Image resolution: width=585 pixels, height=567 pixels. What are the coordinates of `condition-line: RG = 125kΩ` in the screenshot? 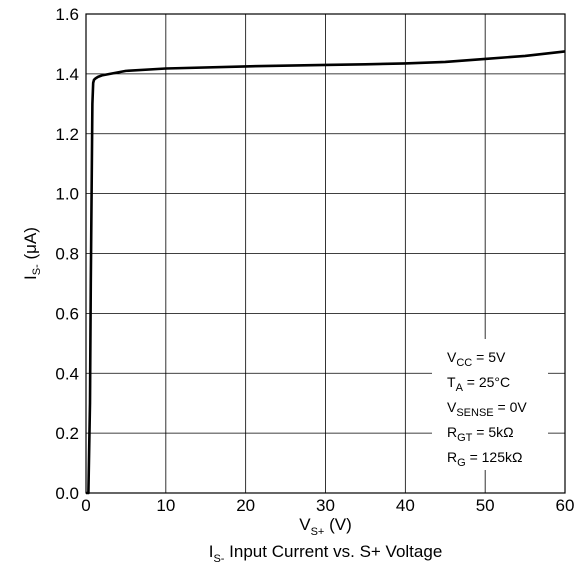 It's located at (484, 459).